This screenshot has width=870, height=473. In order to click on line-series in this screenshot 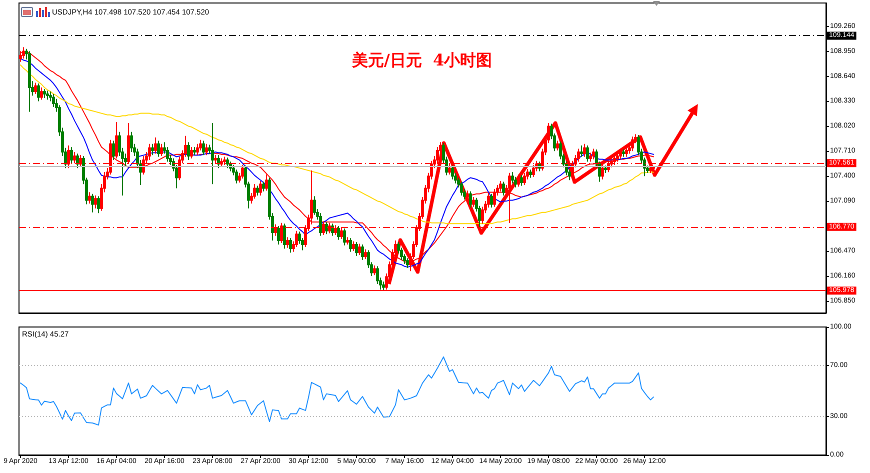, I will do `click(337, 391)`.